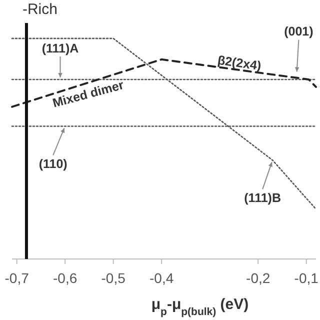 The width and height of the screenshot is (320, 320). Describe the element at coordinates (17, 278) in the screenshot. I see `x-tick-label: -0,7` at that location.